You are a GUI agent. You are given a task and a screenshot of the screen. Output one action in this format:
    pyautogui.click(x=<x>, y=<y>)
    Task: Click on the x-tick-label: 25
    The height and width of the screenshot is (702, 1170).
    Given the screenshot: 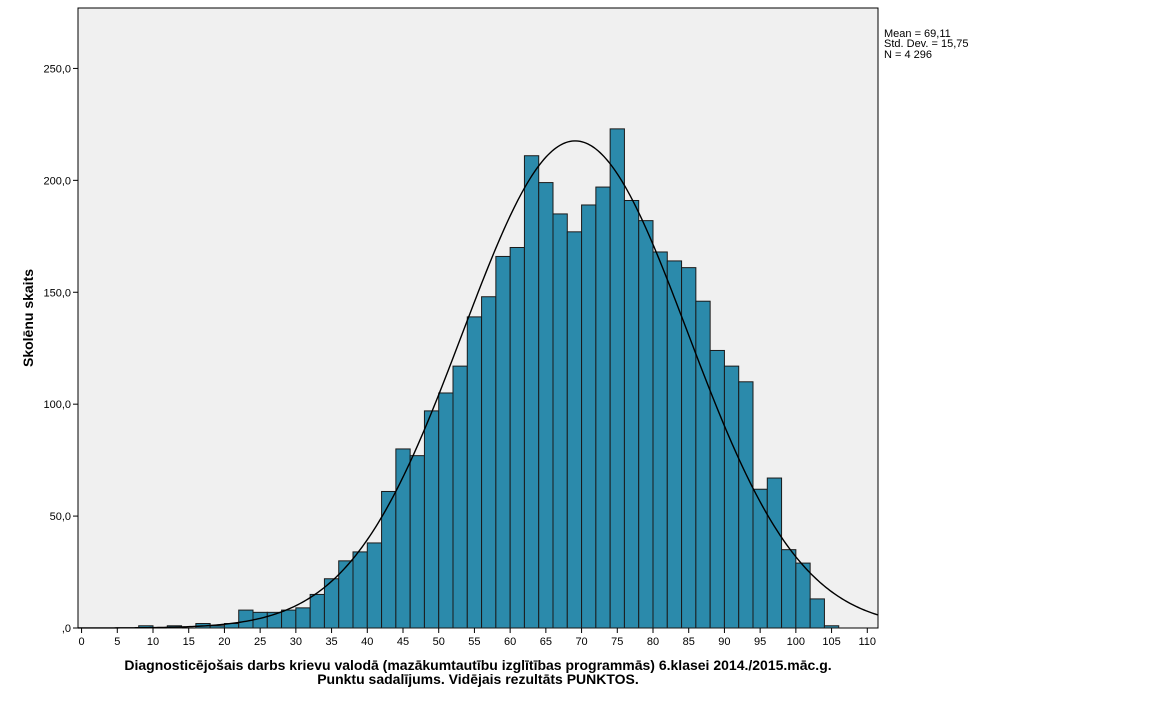 What is the action you would take?
    pyautogui.click(x=260, y=642)
    